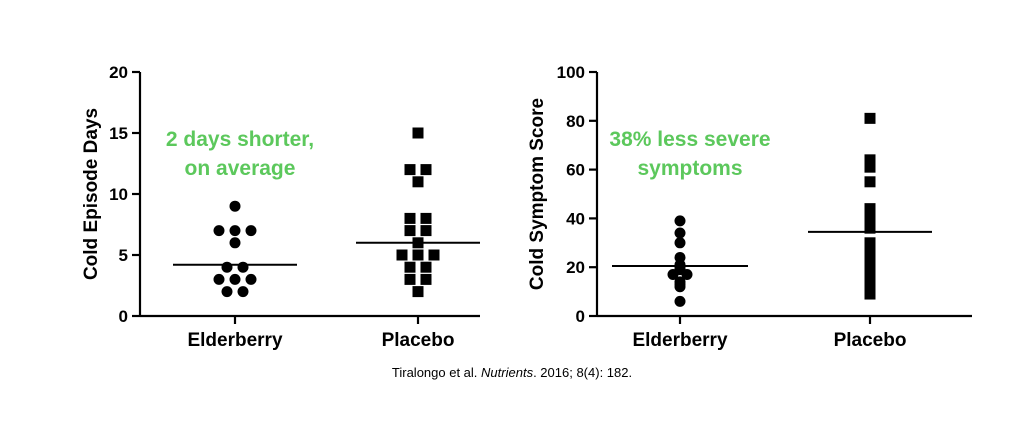 This screenshot has width=1024, height=423. I want to click on y-tick-label: 60, so click(575, 170).